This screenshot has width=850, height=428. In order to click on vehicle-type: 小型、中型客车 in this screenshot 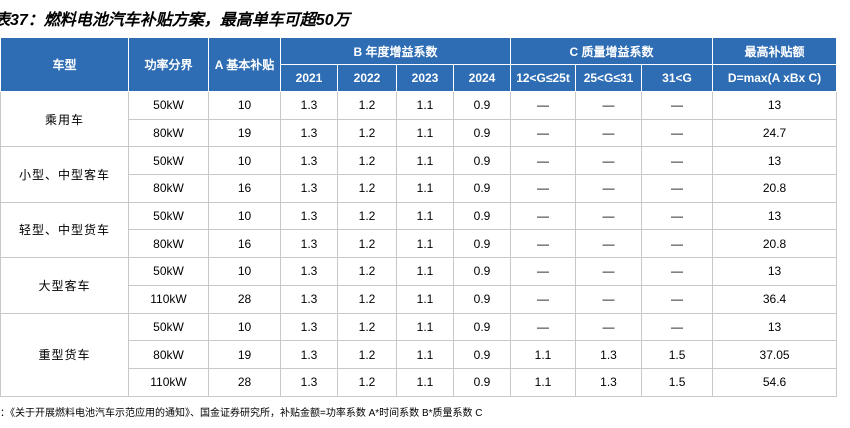, I will do `click(64, 174)`.